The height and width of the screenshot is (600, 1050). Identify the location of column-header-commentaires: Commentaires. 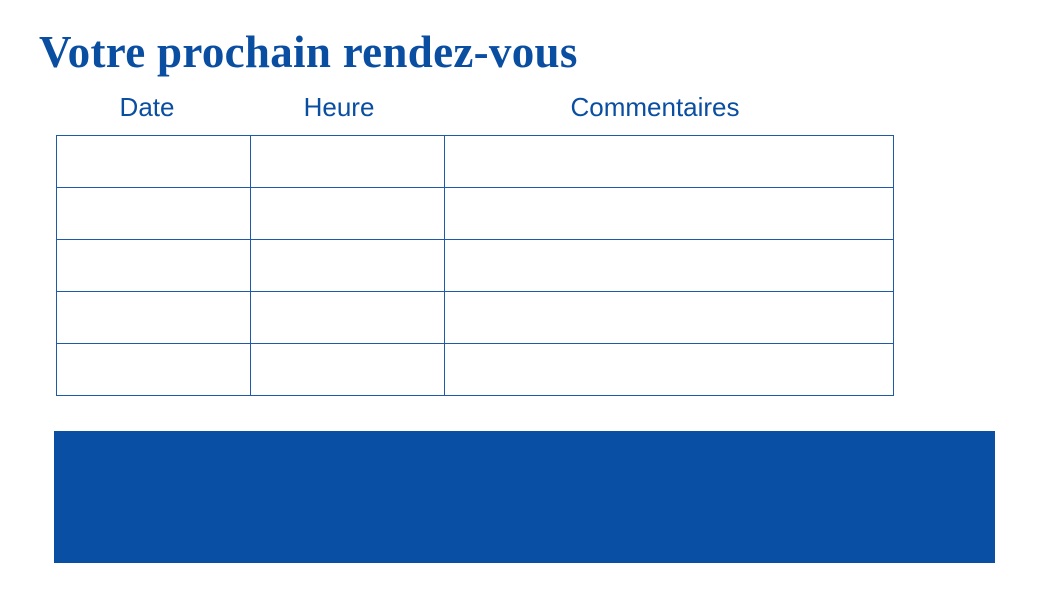
(655, 107).